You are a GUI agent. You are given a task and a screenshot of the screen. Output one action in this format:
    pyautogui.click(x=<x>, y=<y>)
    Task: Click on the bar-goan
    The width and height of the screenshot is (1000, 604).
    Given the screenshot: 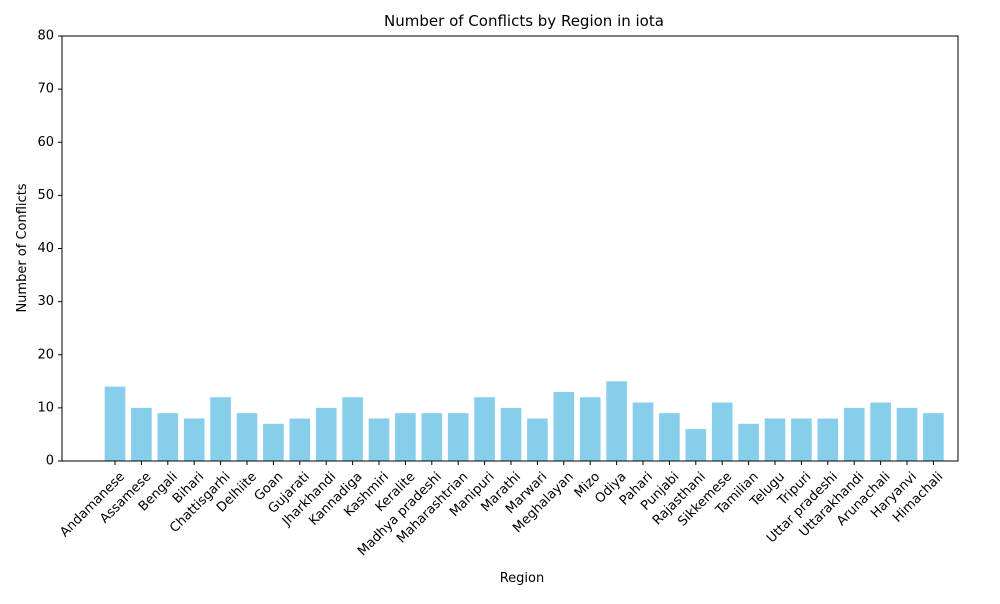 What is the action you would take?
    pyautogui.click(x=273, y=442)
    